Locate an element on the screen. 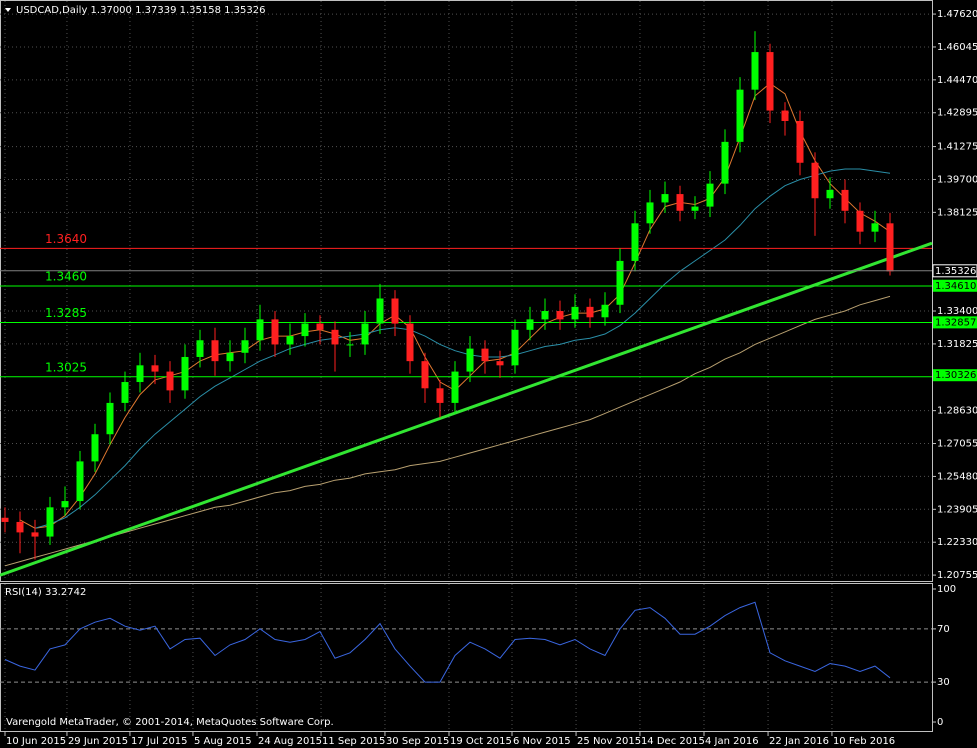  x-tick-label: 24 Aug 2015 is located at coordinates (290, 741).